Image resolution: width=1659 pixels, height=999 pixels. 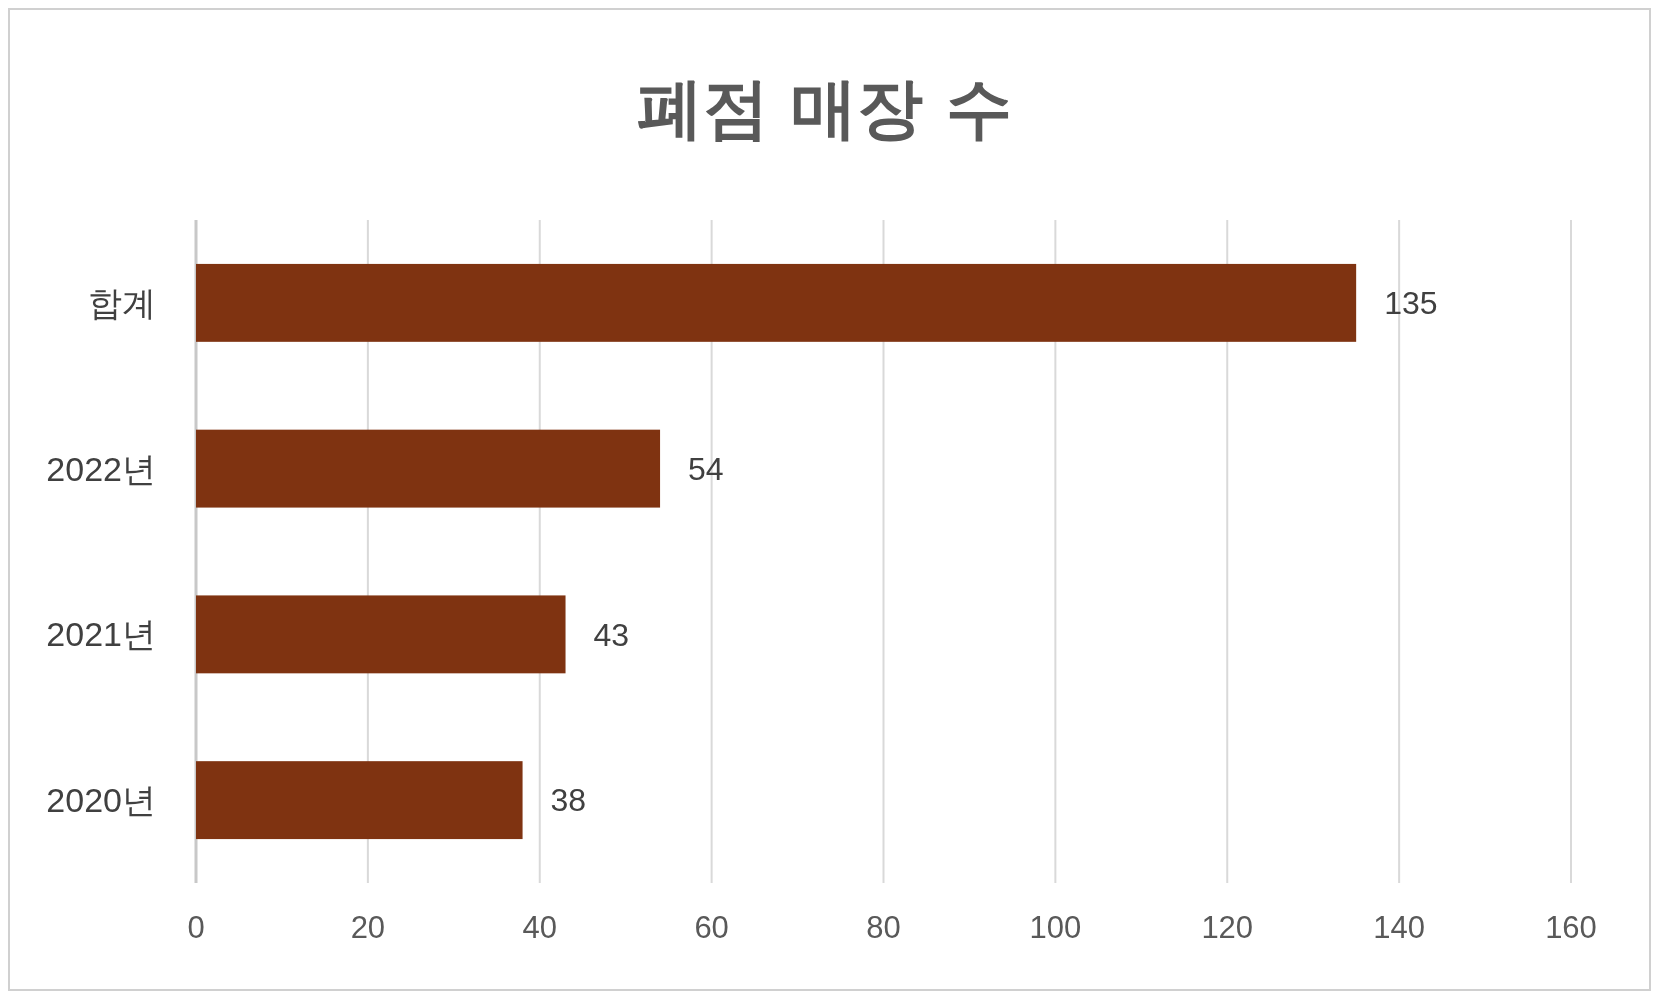 What do you see at coordinates (196, 927) in the screenshot?
I see `x-tick-label: 0` at bounding box center [196, 927].